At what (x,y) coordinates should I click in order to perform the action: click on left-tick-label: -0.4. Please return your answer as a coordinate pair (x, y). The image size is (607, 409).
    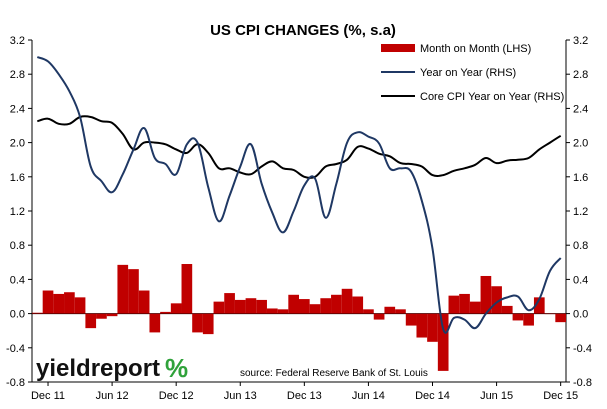
    Looking at the image, I should click on (15, 349).